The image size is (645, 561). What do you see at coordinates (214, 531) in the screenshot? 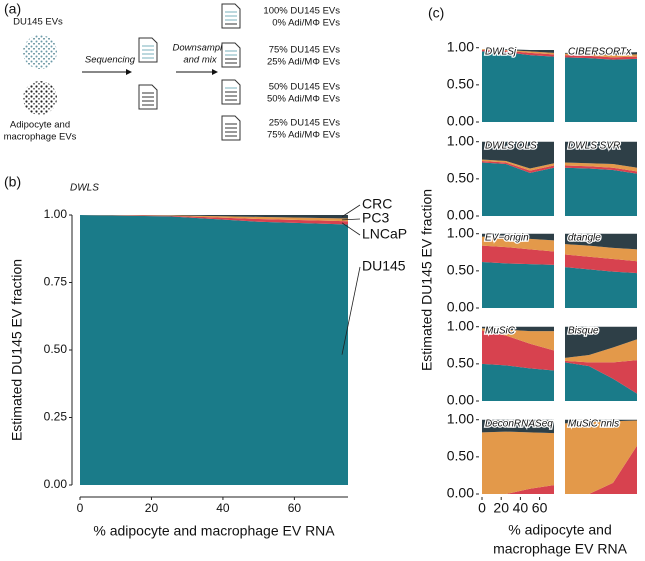
I see `x-axis-label: % adipocyte and macrophage EV RNA` at bounding box center [214, 531].